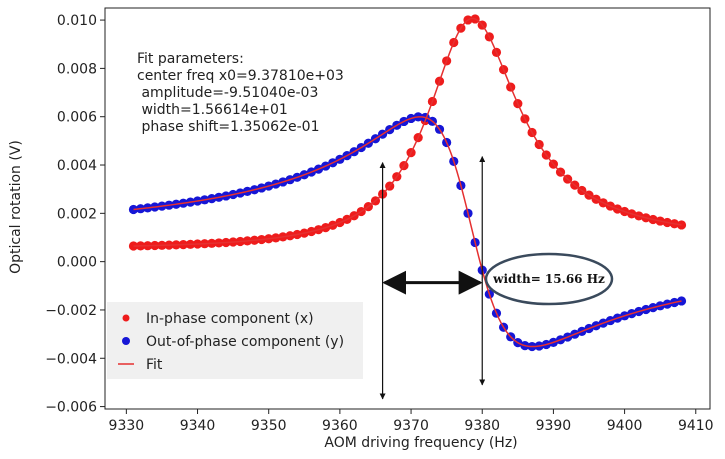 Image resolution: width=725 pixels, height=459 pixels. Describe the element at coordinates (126, 318) in the screenshot. I see `legend-marker-in-phase` at that location.